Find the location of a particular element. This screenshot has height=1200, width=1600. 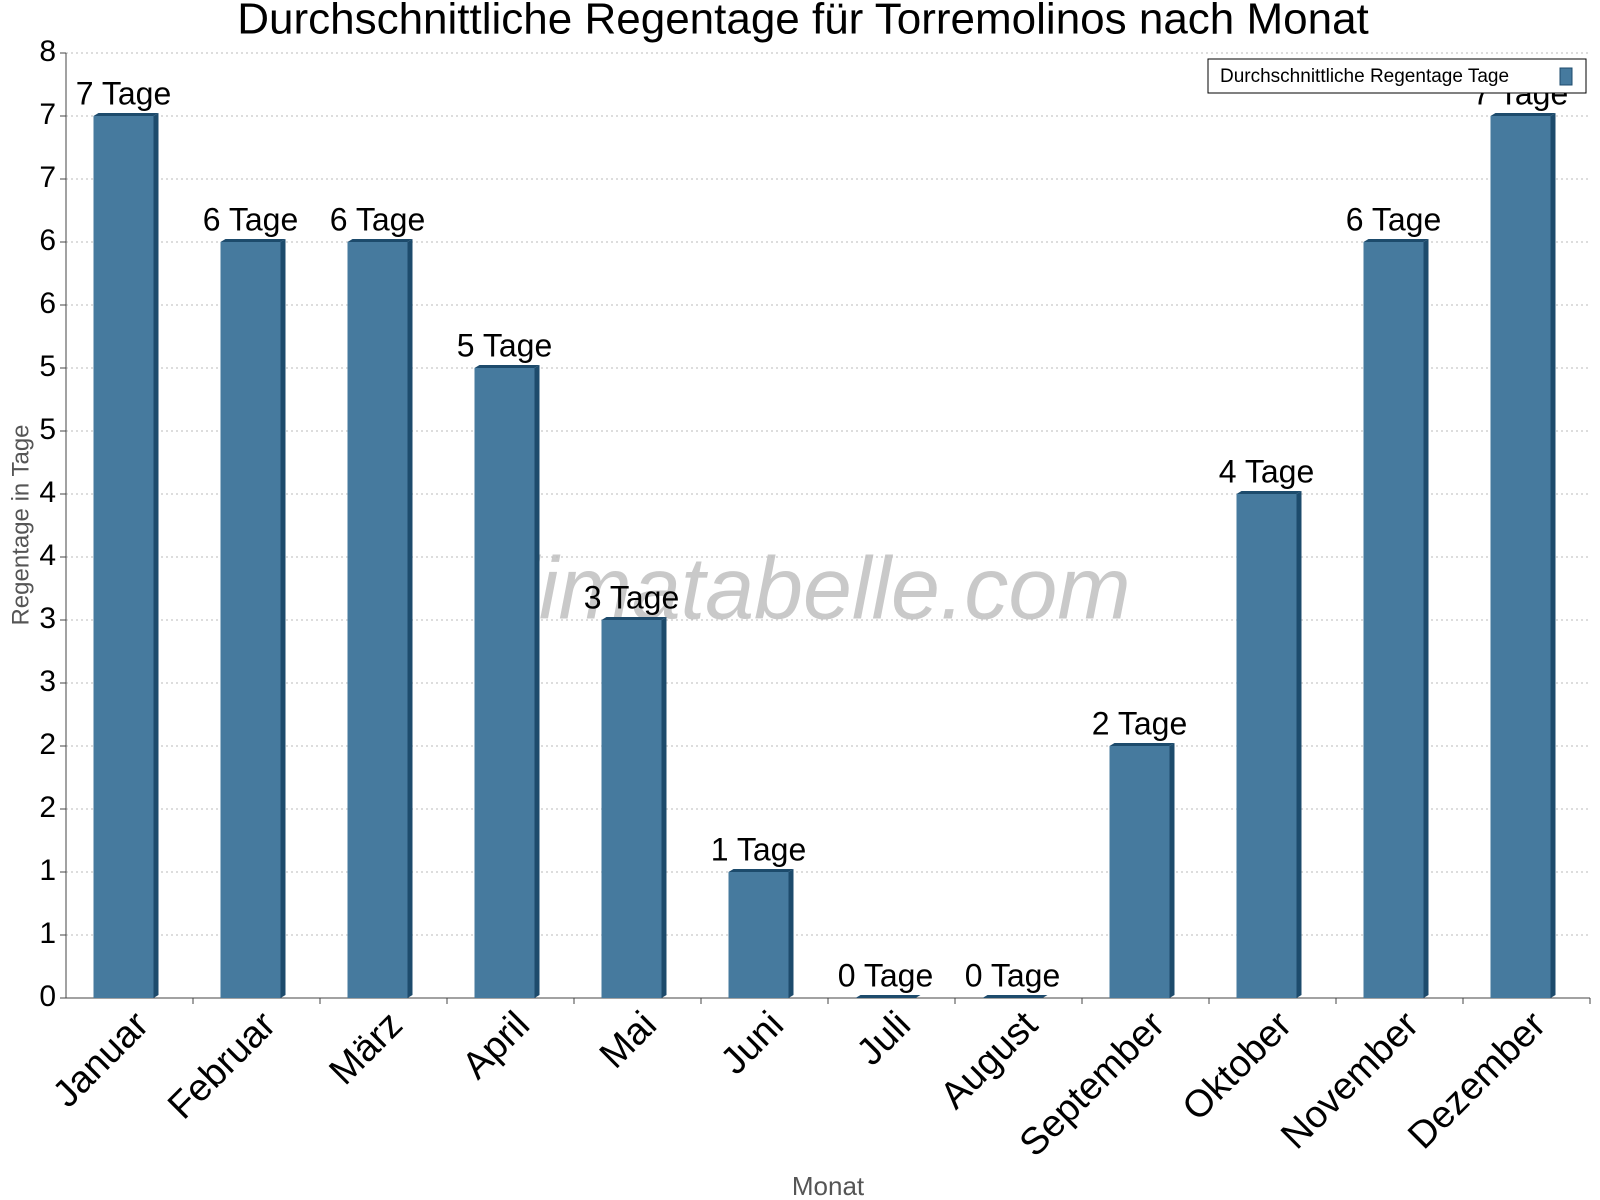

data-label: 4 Tage is located at coordinates (1267, 471).